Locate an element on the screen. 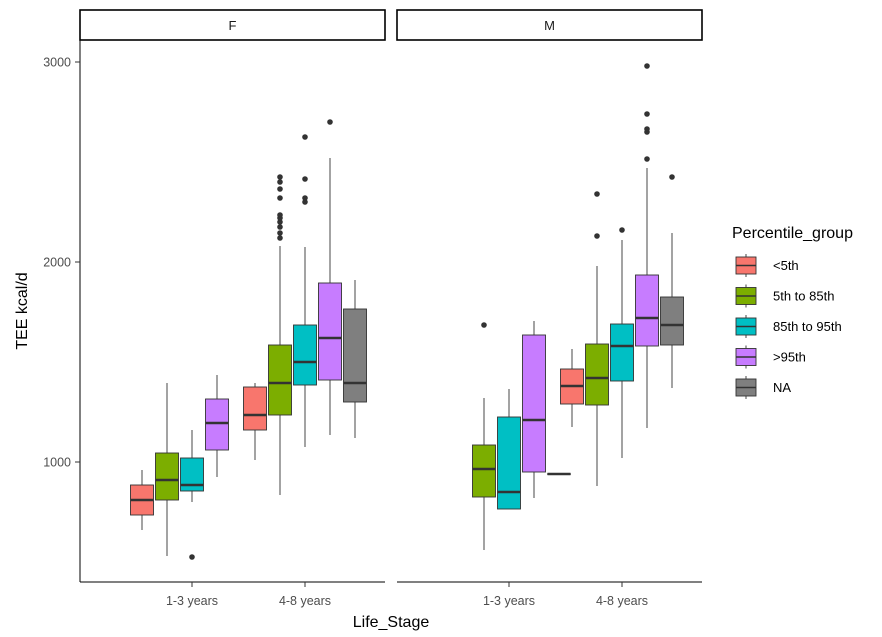 This screenshot has width=882, height=637. y-axis-title: TEE kcal/d is located at coordinates (22, 310).